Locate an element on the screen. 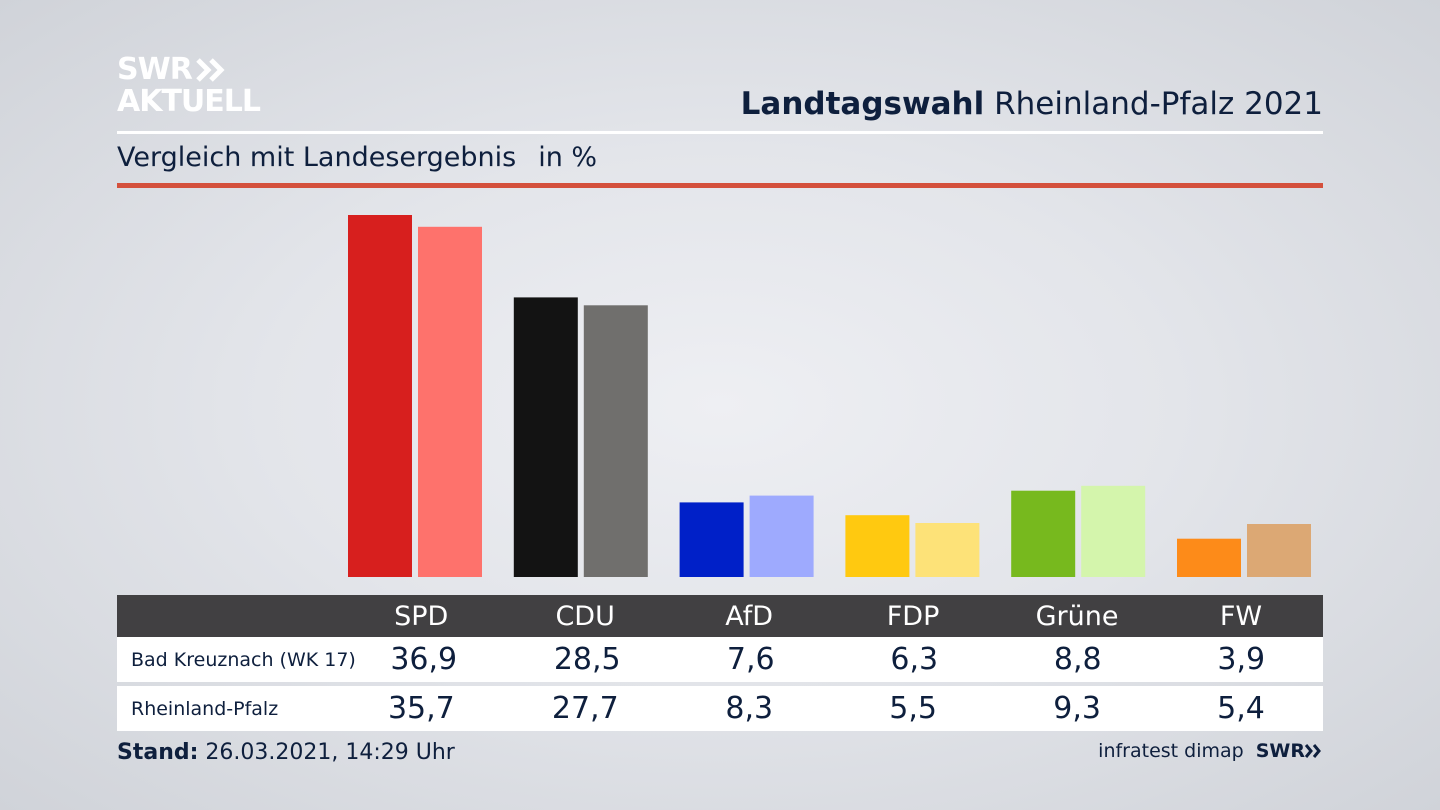 The image size is (1440, 810). value-cell: 3,9 is located at coordinates (1241, 659).